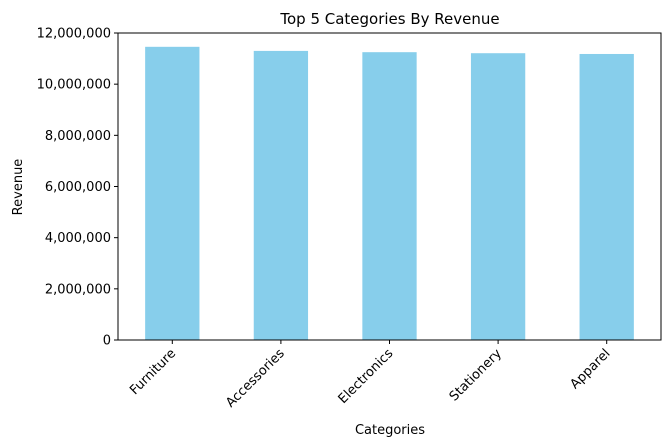 Image resolution: width=670 pixels, height=446 pixels. I want to click on x-tick-label-stationery: Stationery, so click(476, 375).